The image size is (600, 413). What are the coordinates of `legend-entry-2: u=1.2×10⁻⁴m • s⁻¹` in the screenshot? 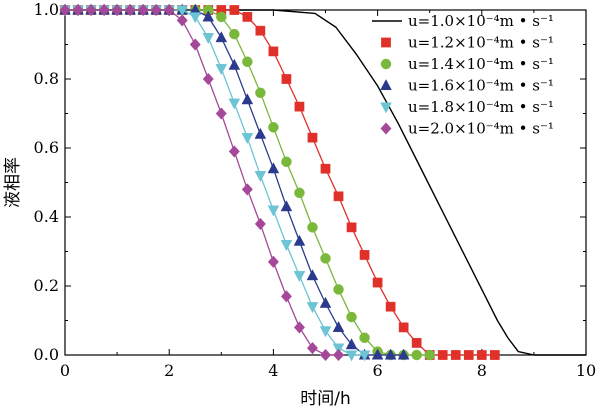 It's located at (467, 43).